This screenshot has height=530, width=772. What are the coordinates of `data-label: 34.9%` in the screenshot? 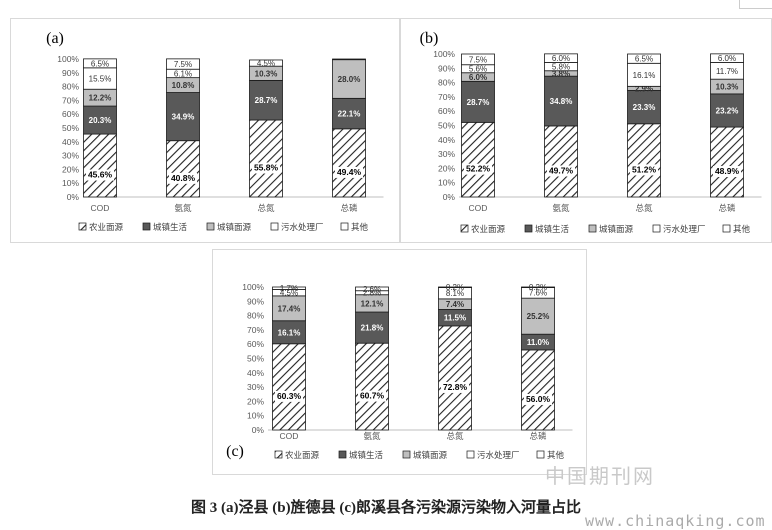 It's located at (183, 117).